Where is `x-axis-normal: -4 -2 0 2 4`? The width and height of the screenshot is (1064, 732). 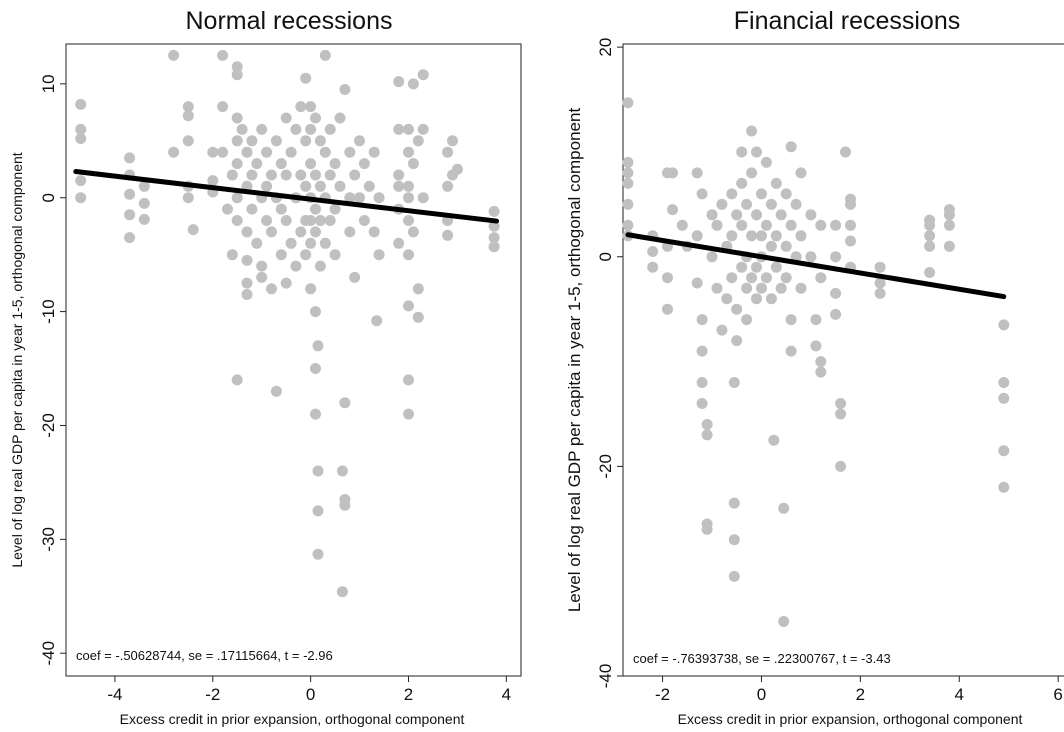
x-axis-normal: -4 -2 0 2 4 is located at coordinates (309, 690).